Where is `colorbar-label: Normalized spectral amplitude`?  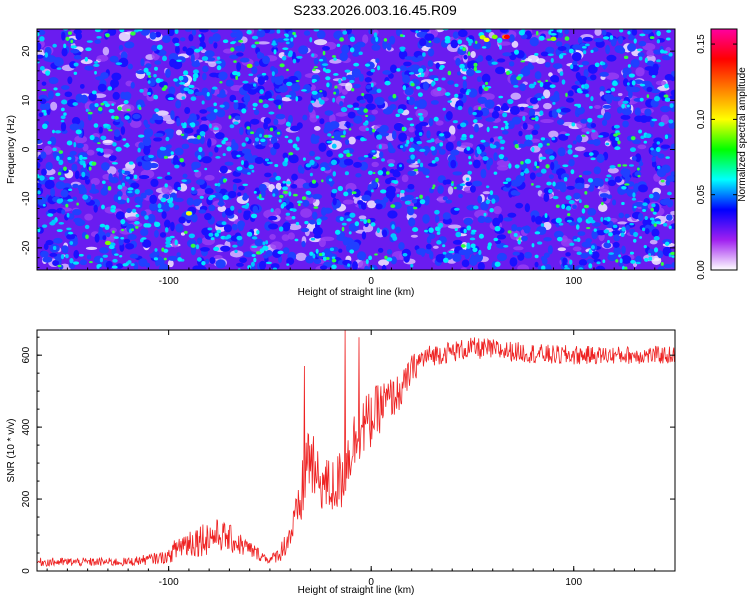
colorbar-label: Normalized spectral amplitude is located at coordinates (742, 134).